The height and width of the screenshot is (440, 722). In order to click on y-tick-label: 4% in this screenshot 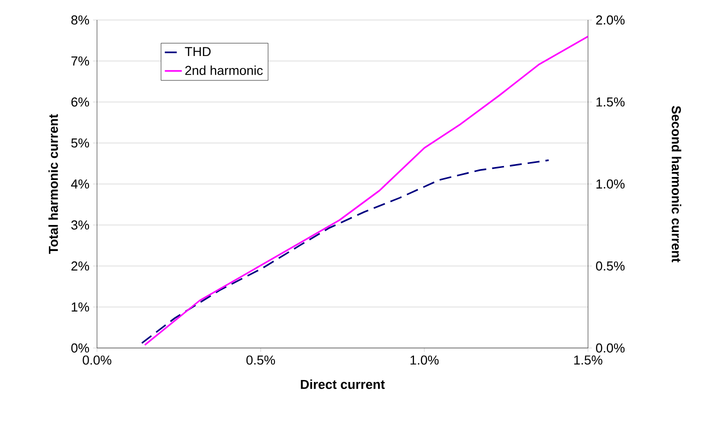, I will do `click(80, 184)`.